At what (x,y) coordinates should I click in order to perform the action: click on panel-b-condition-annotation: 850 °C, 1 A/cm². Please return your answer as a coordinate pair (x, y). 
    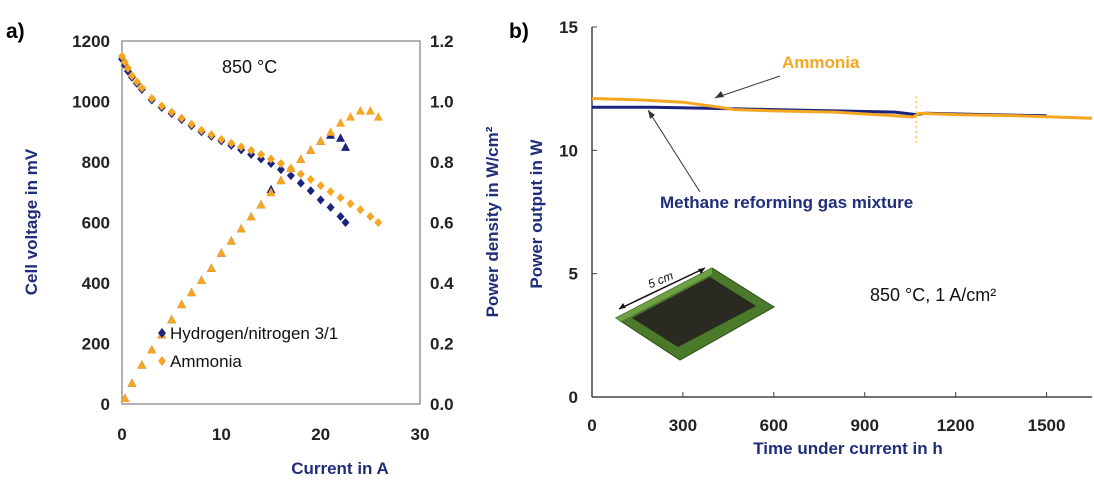
    Looking at the image, I should click on (933, 295).